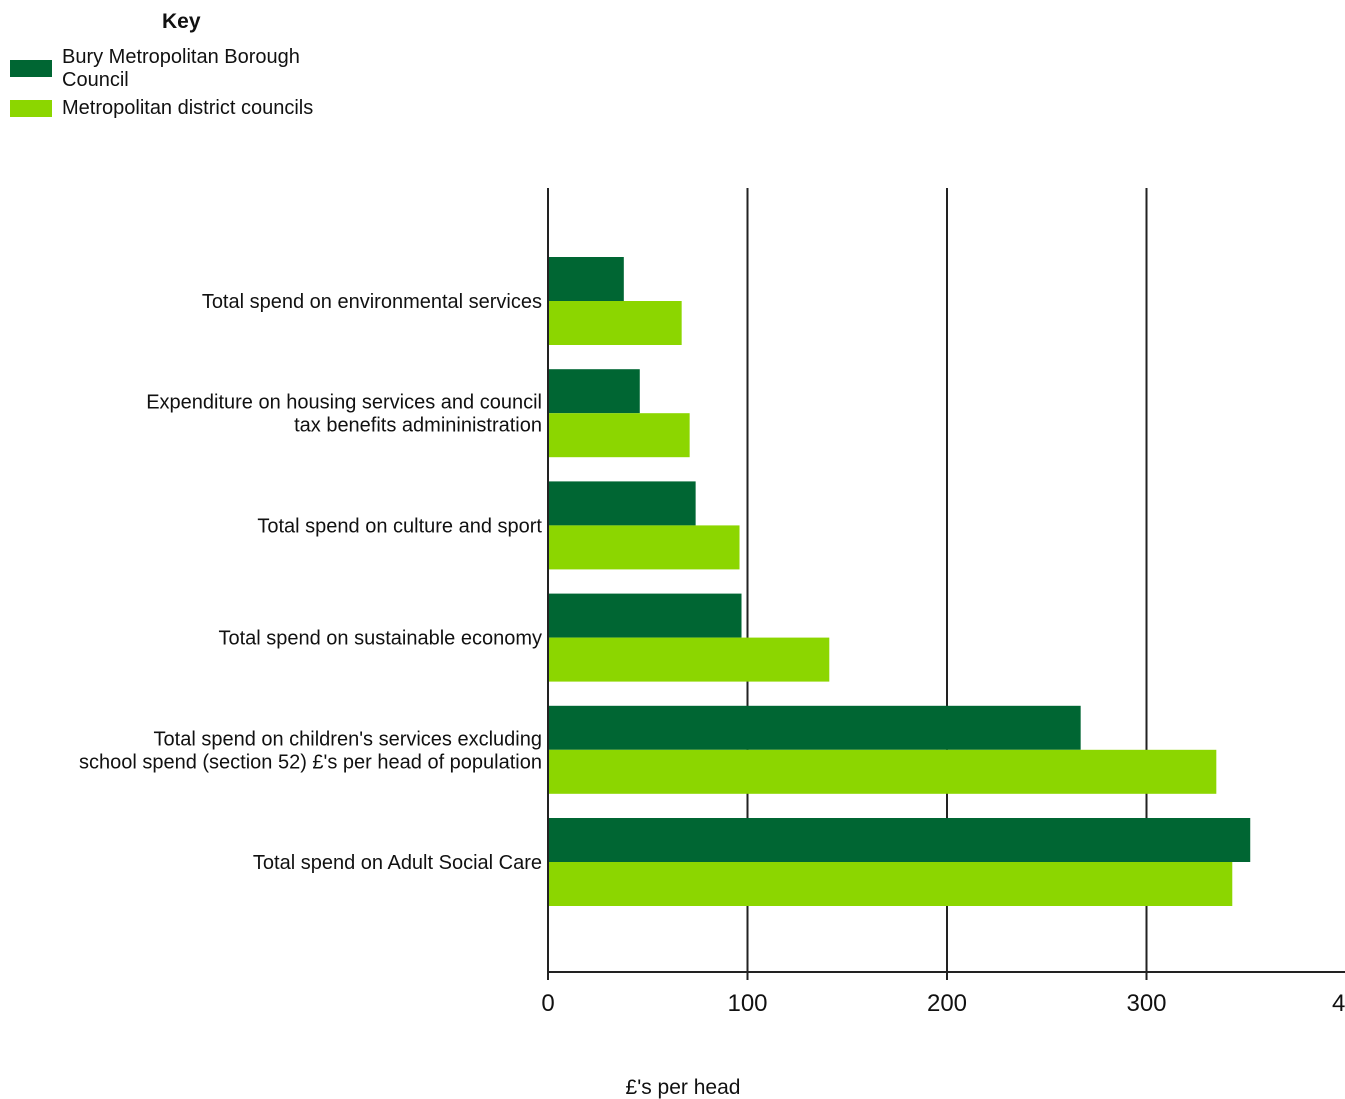 Image resolution: width=1345 pixels, height=1099 pixels. What do you see at coordinates (372, 302) in the screenshot?
I see `category-label-0: Total spend on environmental services` at bounding box center [372, 302].